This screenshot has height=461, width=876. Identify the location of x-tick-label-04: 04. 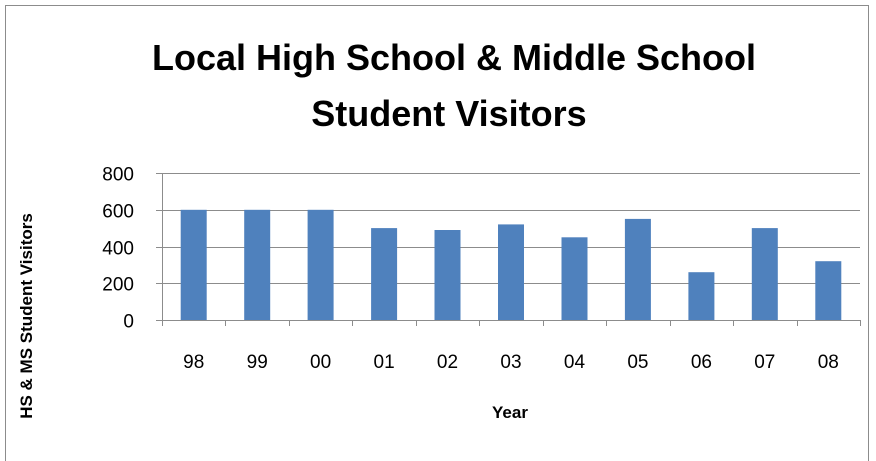
(575, 362).